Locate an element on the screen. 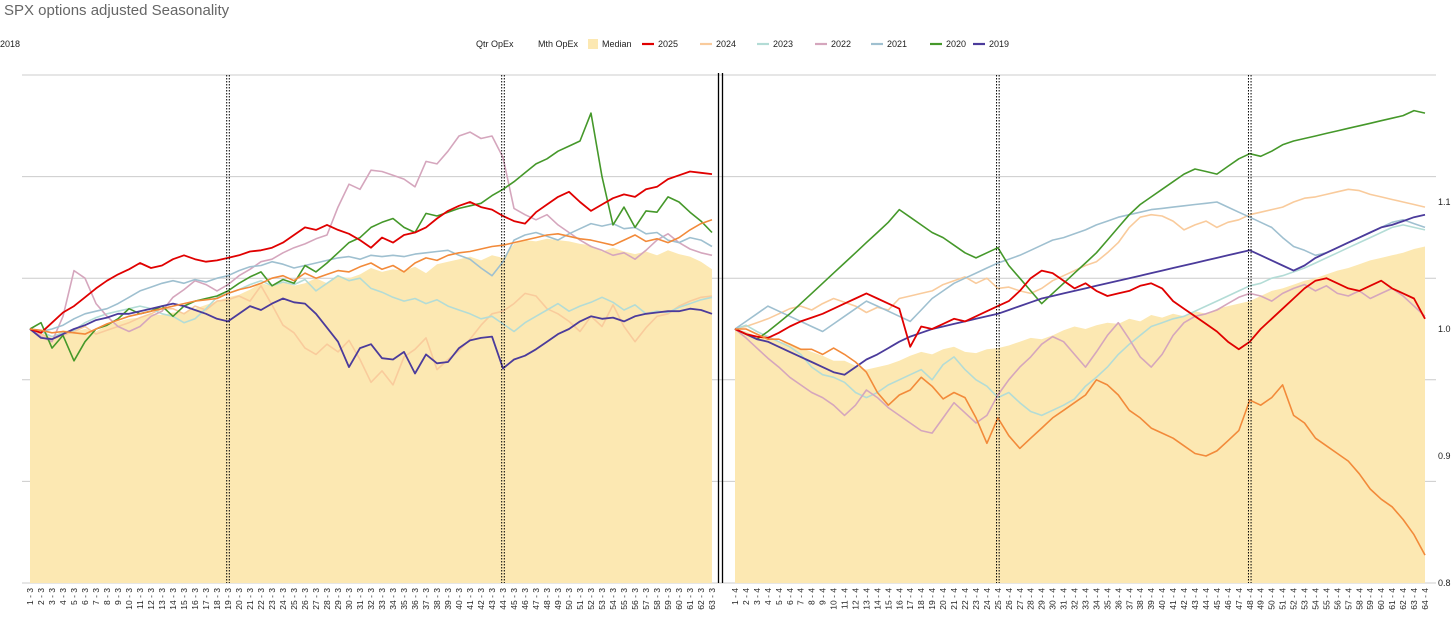 The width and height of the screenshot is (1456, 618). panel-left-series-2018-line is located at coordinates (371, 277).